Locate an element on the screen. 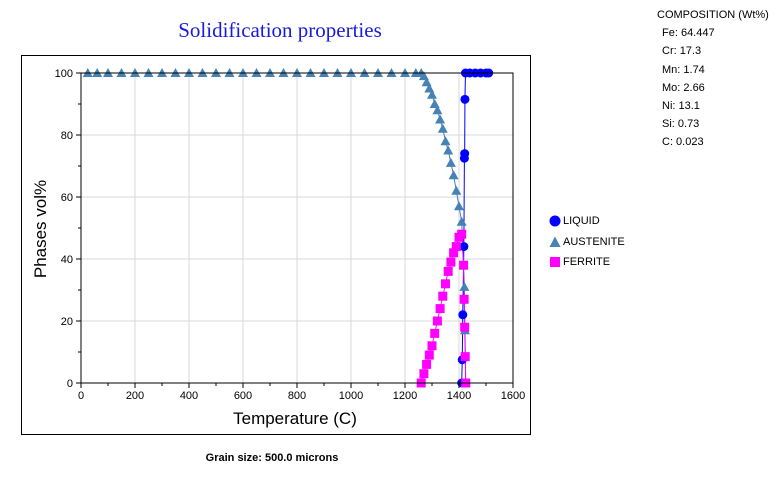 The width and height of the screenshot is (784, 481). legend-item-austenite: AUSTENITE is located at coordinates (586, 242).